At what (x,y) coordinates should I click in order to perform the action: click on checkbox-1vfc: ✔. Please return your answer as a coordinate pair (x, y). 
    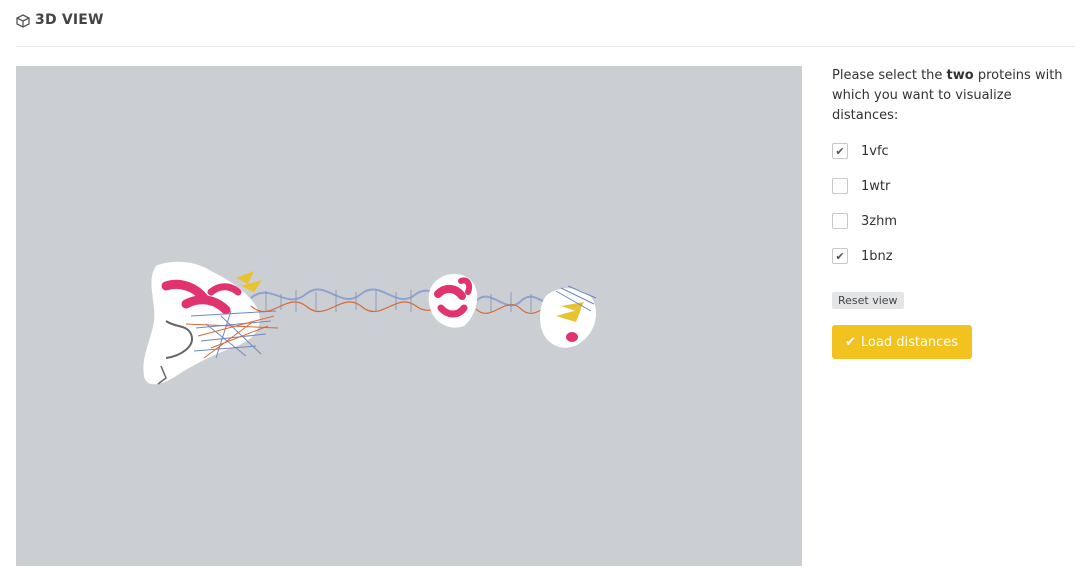
    Looking at the image, I should click on (840, 151).